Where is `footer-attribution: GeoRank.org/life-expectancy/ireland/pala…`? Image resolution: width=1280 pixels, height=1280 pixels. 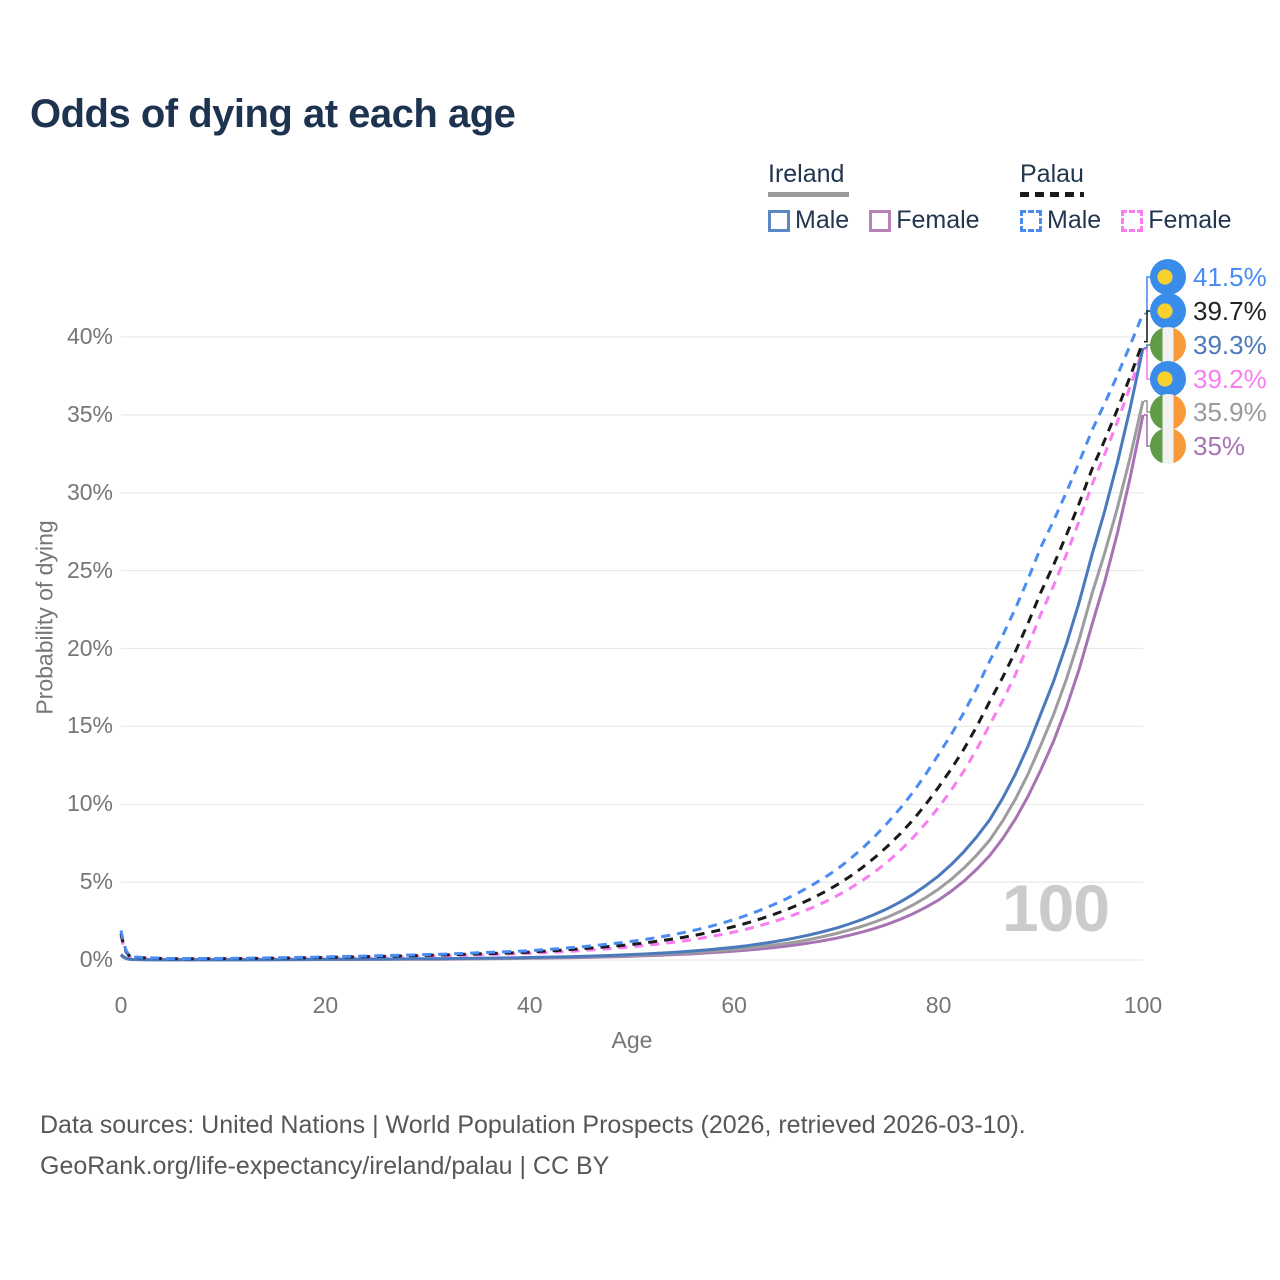 footer-attribution: GeoRank.org/life-expectancy/ireland/pala… is located at coordinates (325, 1166).